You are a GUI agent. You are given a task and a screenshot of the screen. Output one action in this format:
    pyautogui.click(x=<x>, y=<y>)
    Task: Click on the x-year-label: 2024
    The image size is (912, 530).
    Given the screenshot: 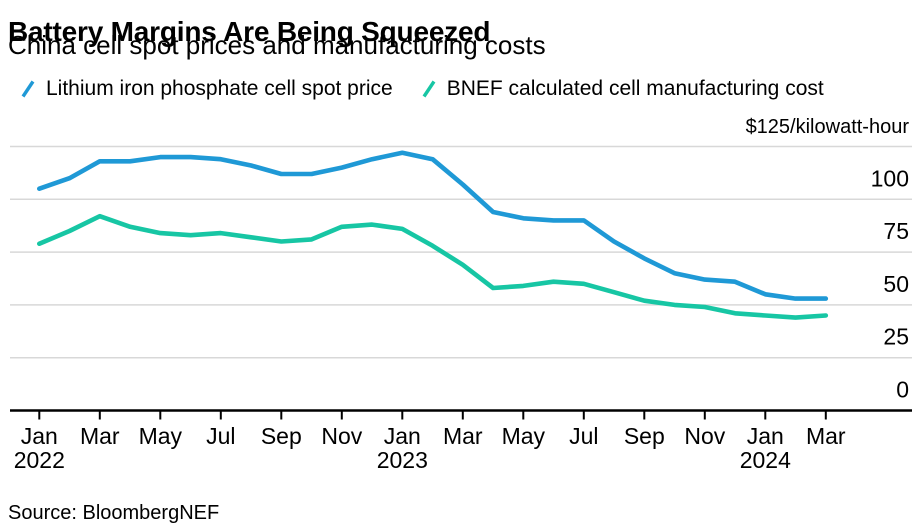 What is the action you would take?
    pyautogui.click(x=765, y=460)
    